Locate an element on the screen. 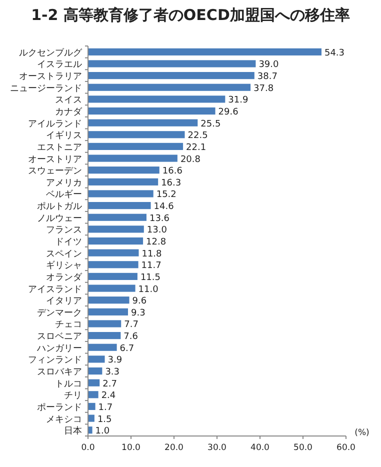 The image size is (381, 467). chart-title: 1-2 高等教育修了者のOECD加盟国への移住率 is located at coordinates (190, 15).